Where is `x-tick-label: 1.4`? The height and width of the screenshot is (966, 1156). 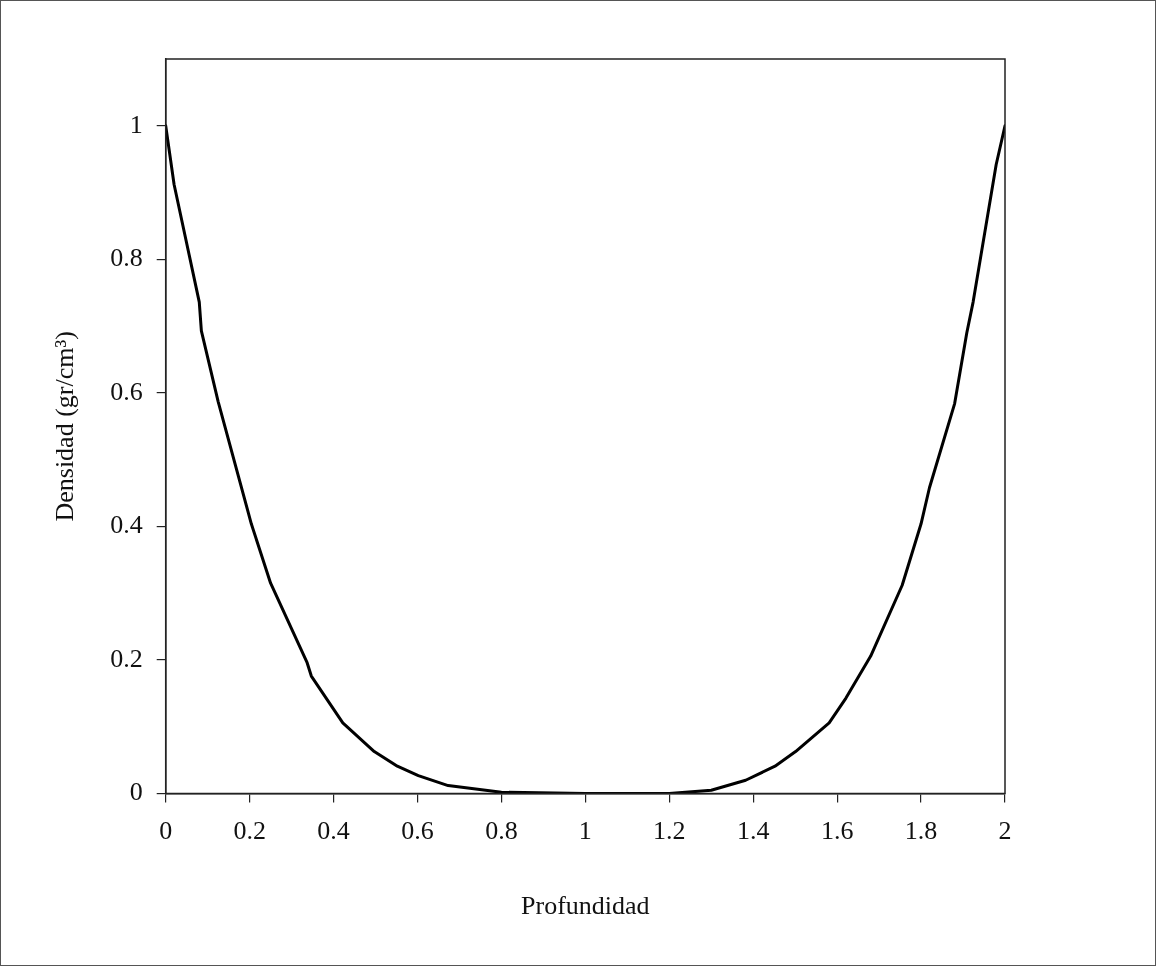
x-tick-label: 1.4 is located at coordinates (753, 831).